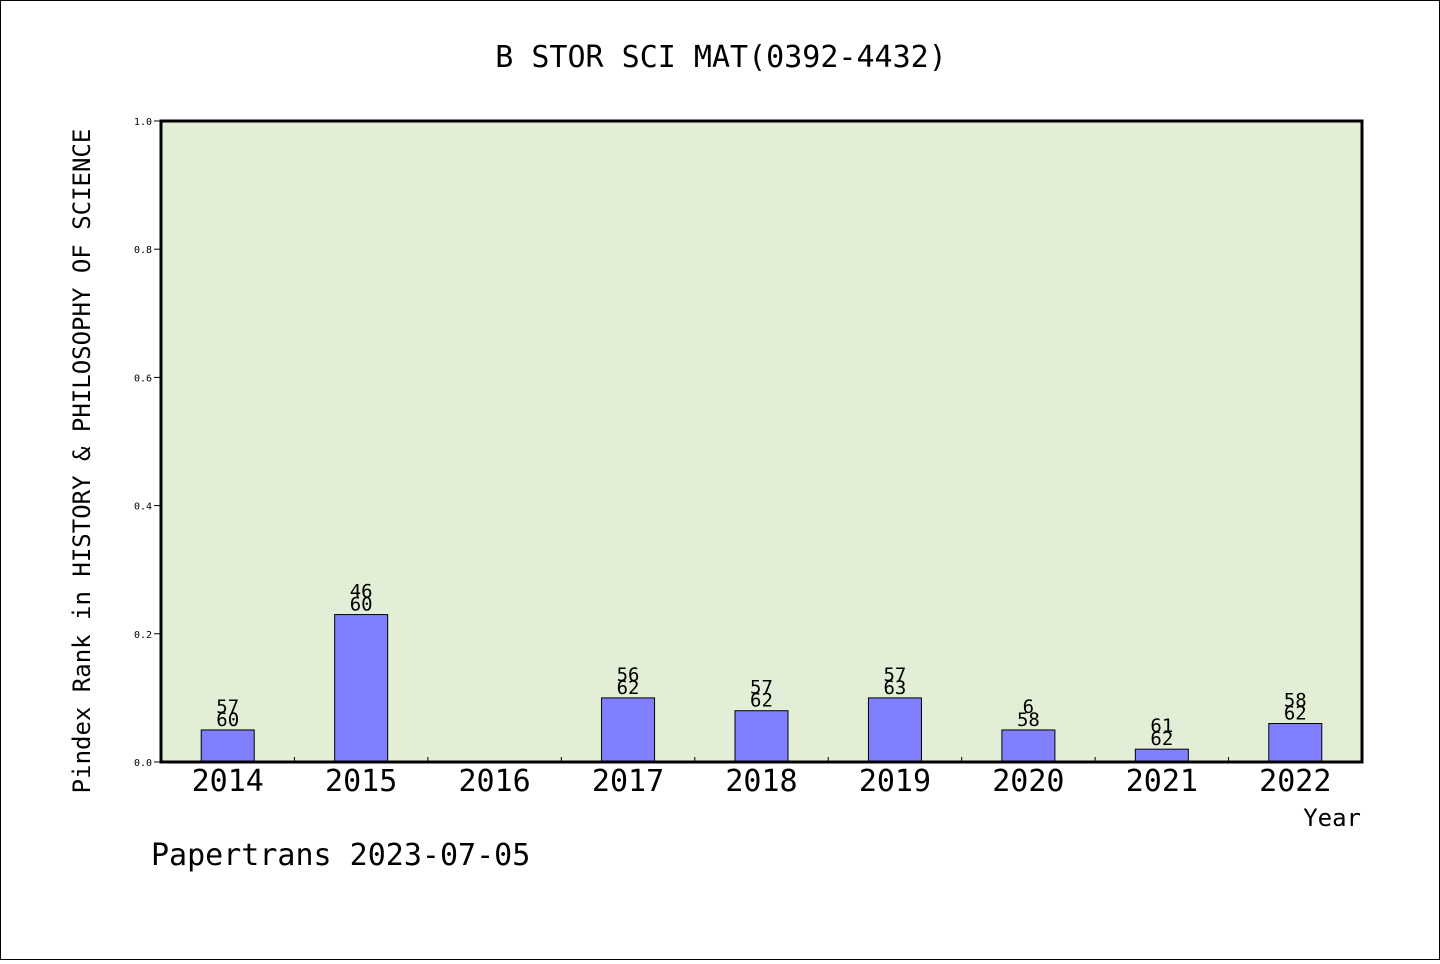 The image size is (1440, 964). Describe the element at coordinates (628, 730) in the screenshot. I see `bar-2017` at that location.